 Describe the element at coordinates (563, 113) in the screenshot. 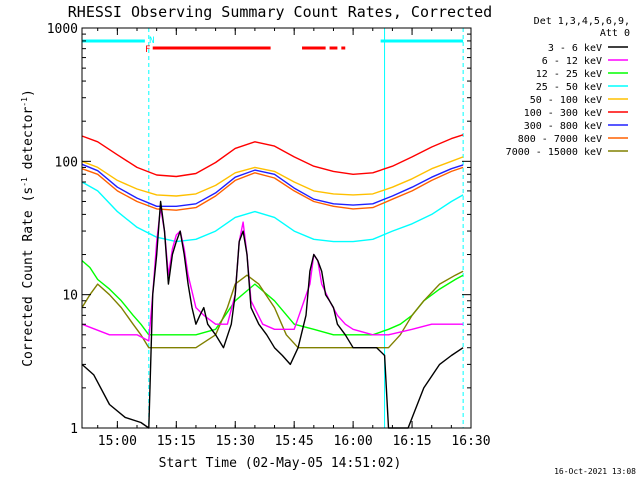

I see `legend-label-5: 100 - 300 keV` at that location.